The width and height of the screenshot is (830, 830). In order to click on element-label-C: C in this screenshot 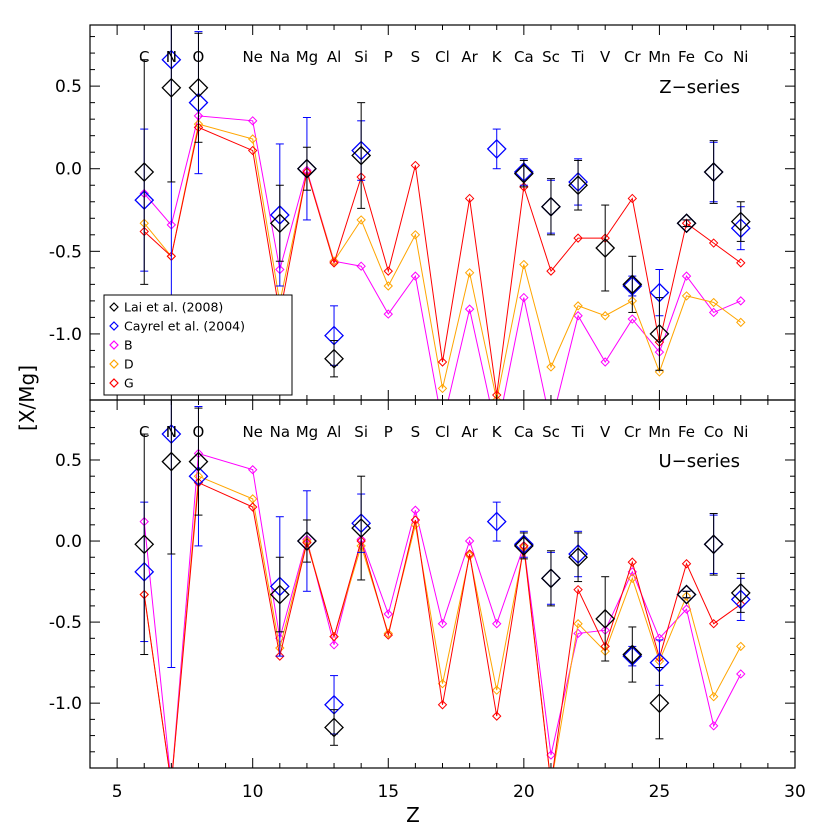, I will do `click(144, 57)`.